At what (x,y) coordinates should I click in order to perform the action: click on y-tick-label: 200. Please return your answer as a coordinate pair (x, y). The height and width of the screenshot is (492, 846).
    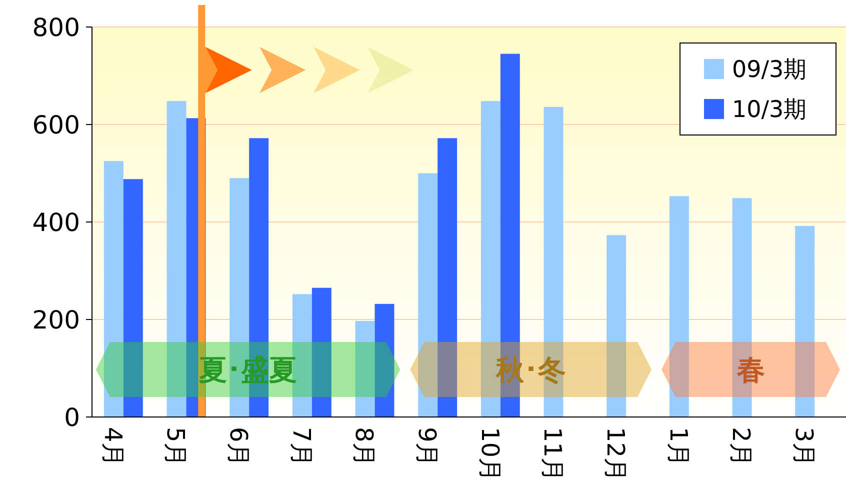
    Looking at the image, I should click on (56, 319).